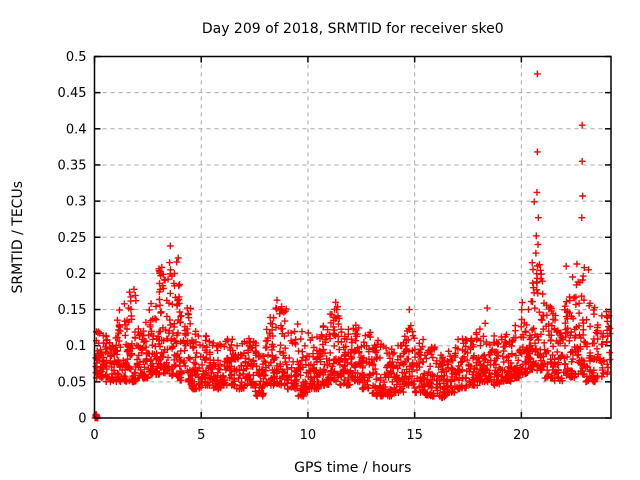 Image resolution: width=640 pixels, height=480 pixels. Describe the element at coordinates (76, 346) in the screenshot. I see `y-tick-label: 0.1` at that location.